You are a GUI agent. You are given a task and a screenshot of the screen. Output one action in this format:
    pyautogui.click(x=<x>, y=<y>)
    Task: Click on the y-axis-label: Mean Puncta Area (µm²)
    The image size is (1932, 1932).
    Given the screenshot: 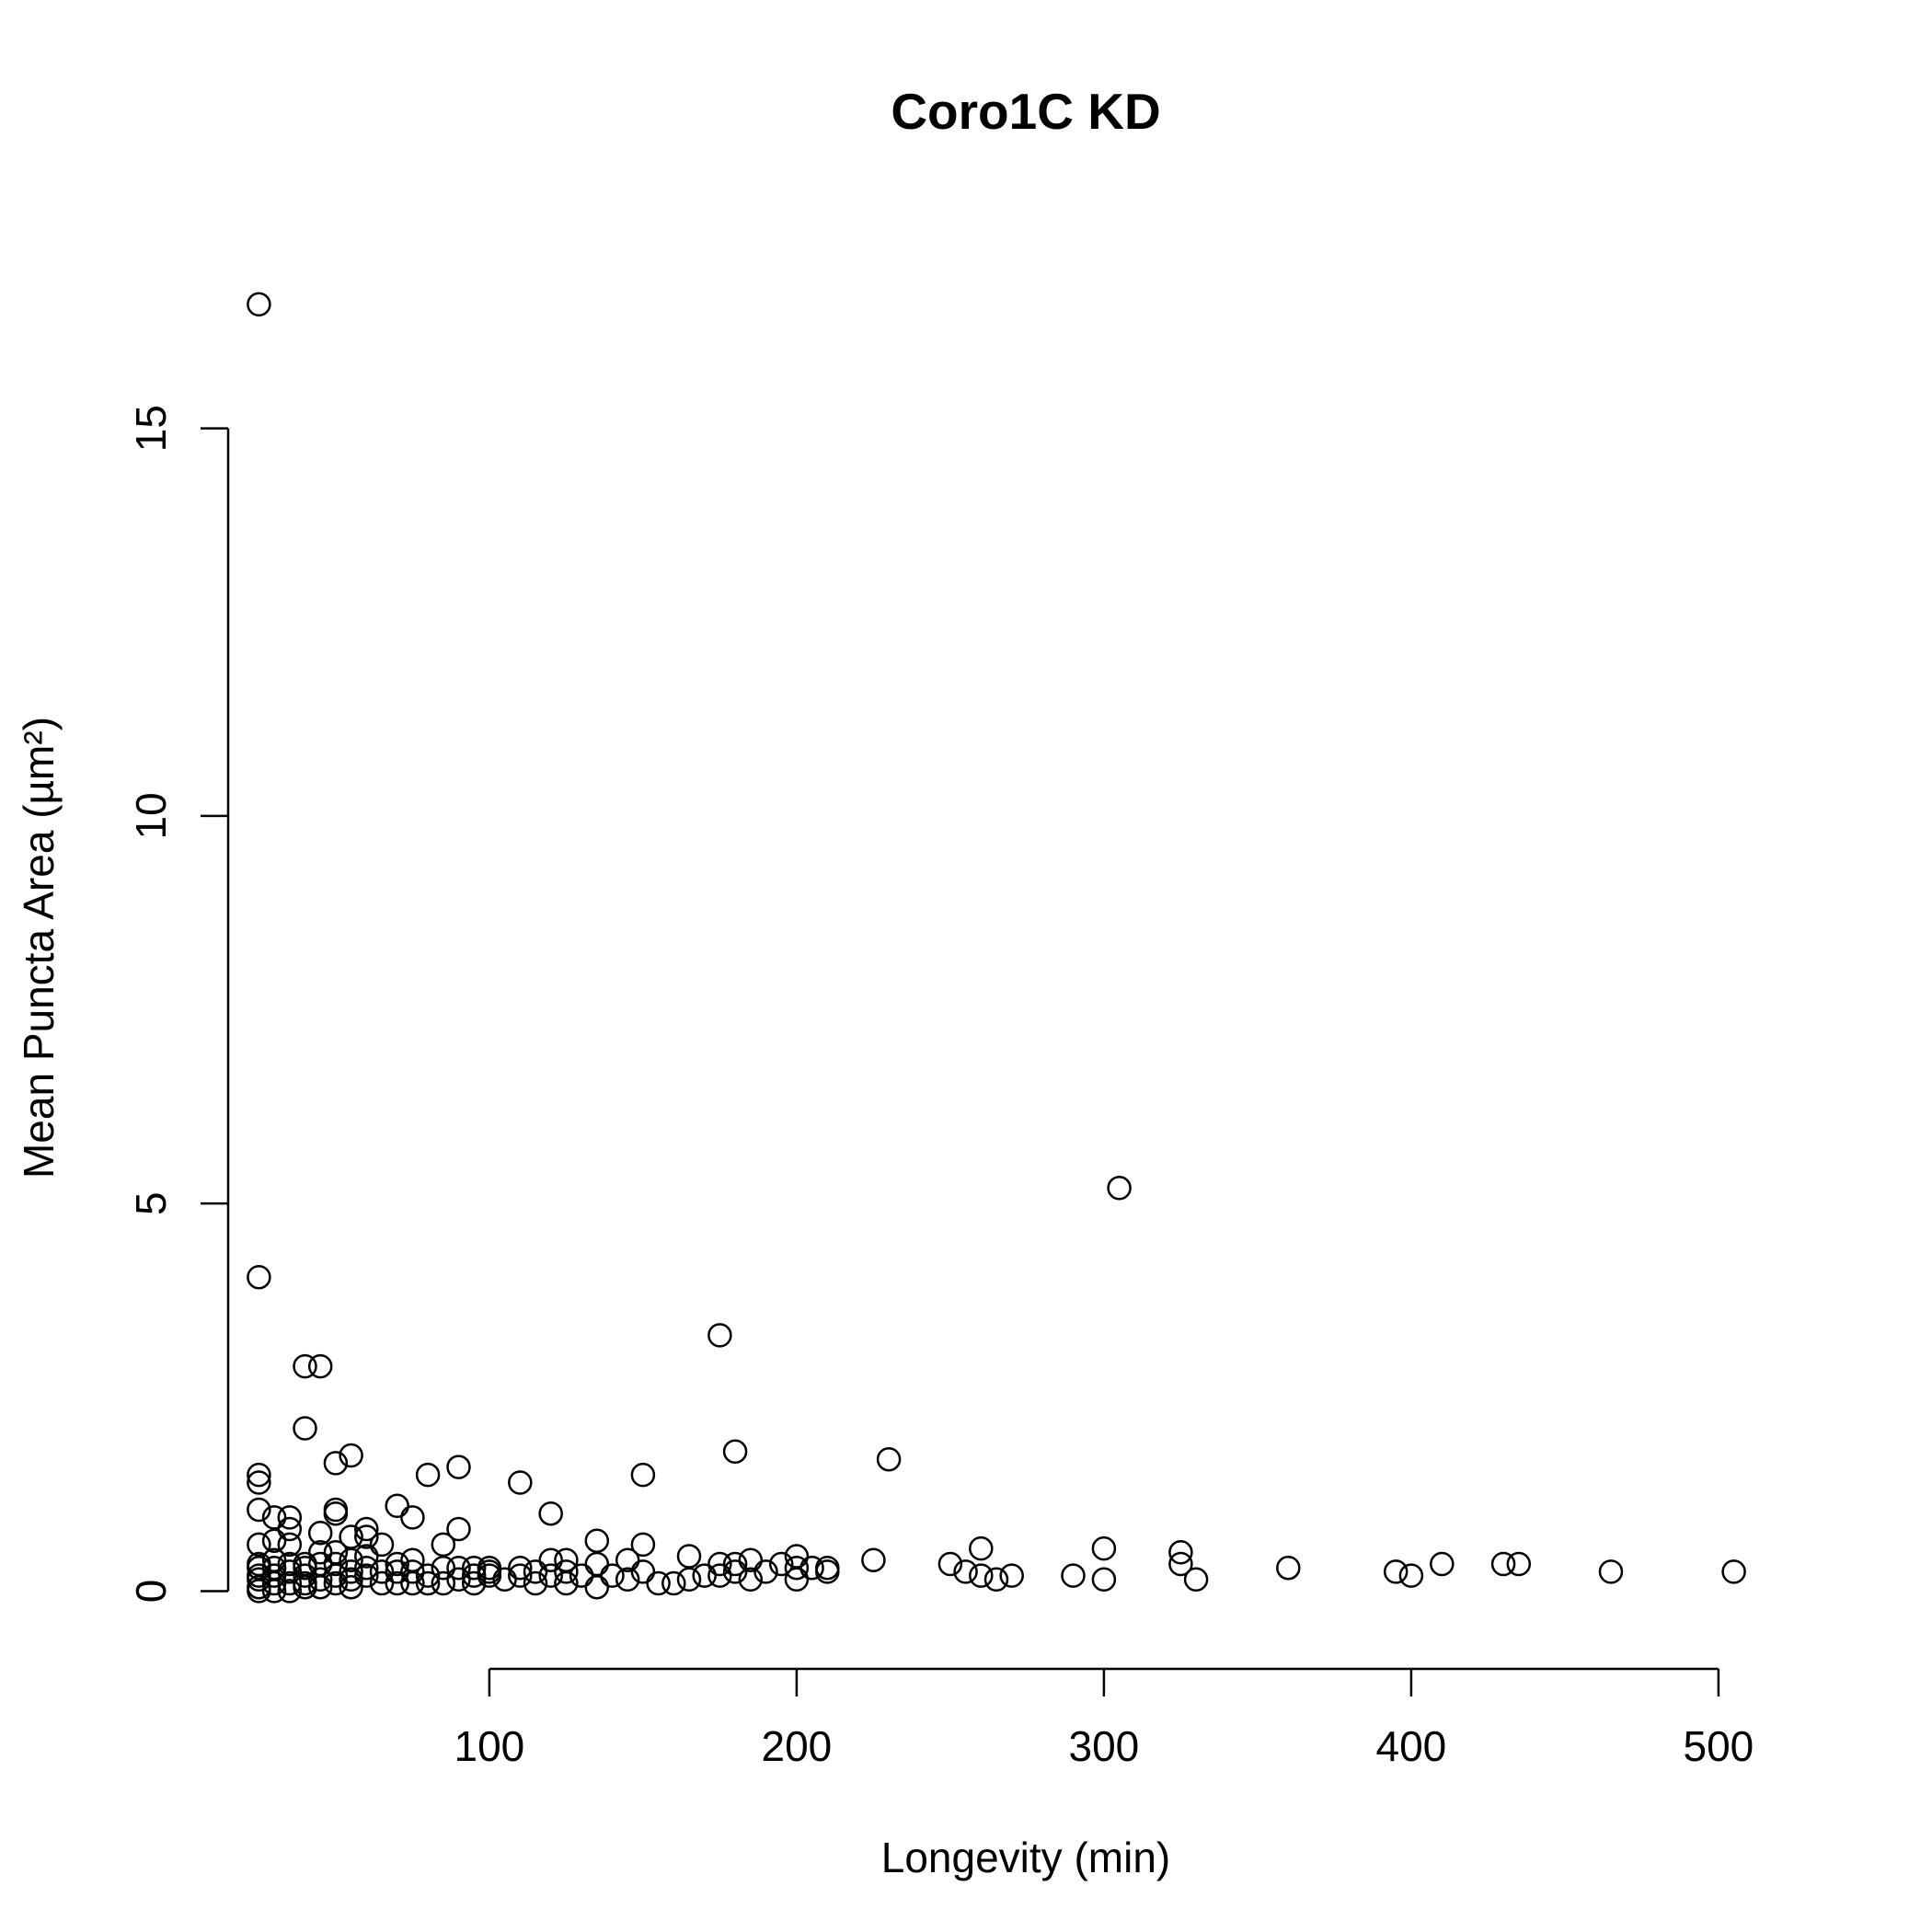 What is the action you would take?
    pyautogui.click(x=39, y=948)
    